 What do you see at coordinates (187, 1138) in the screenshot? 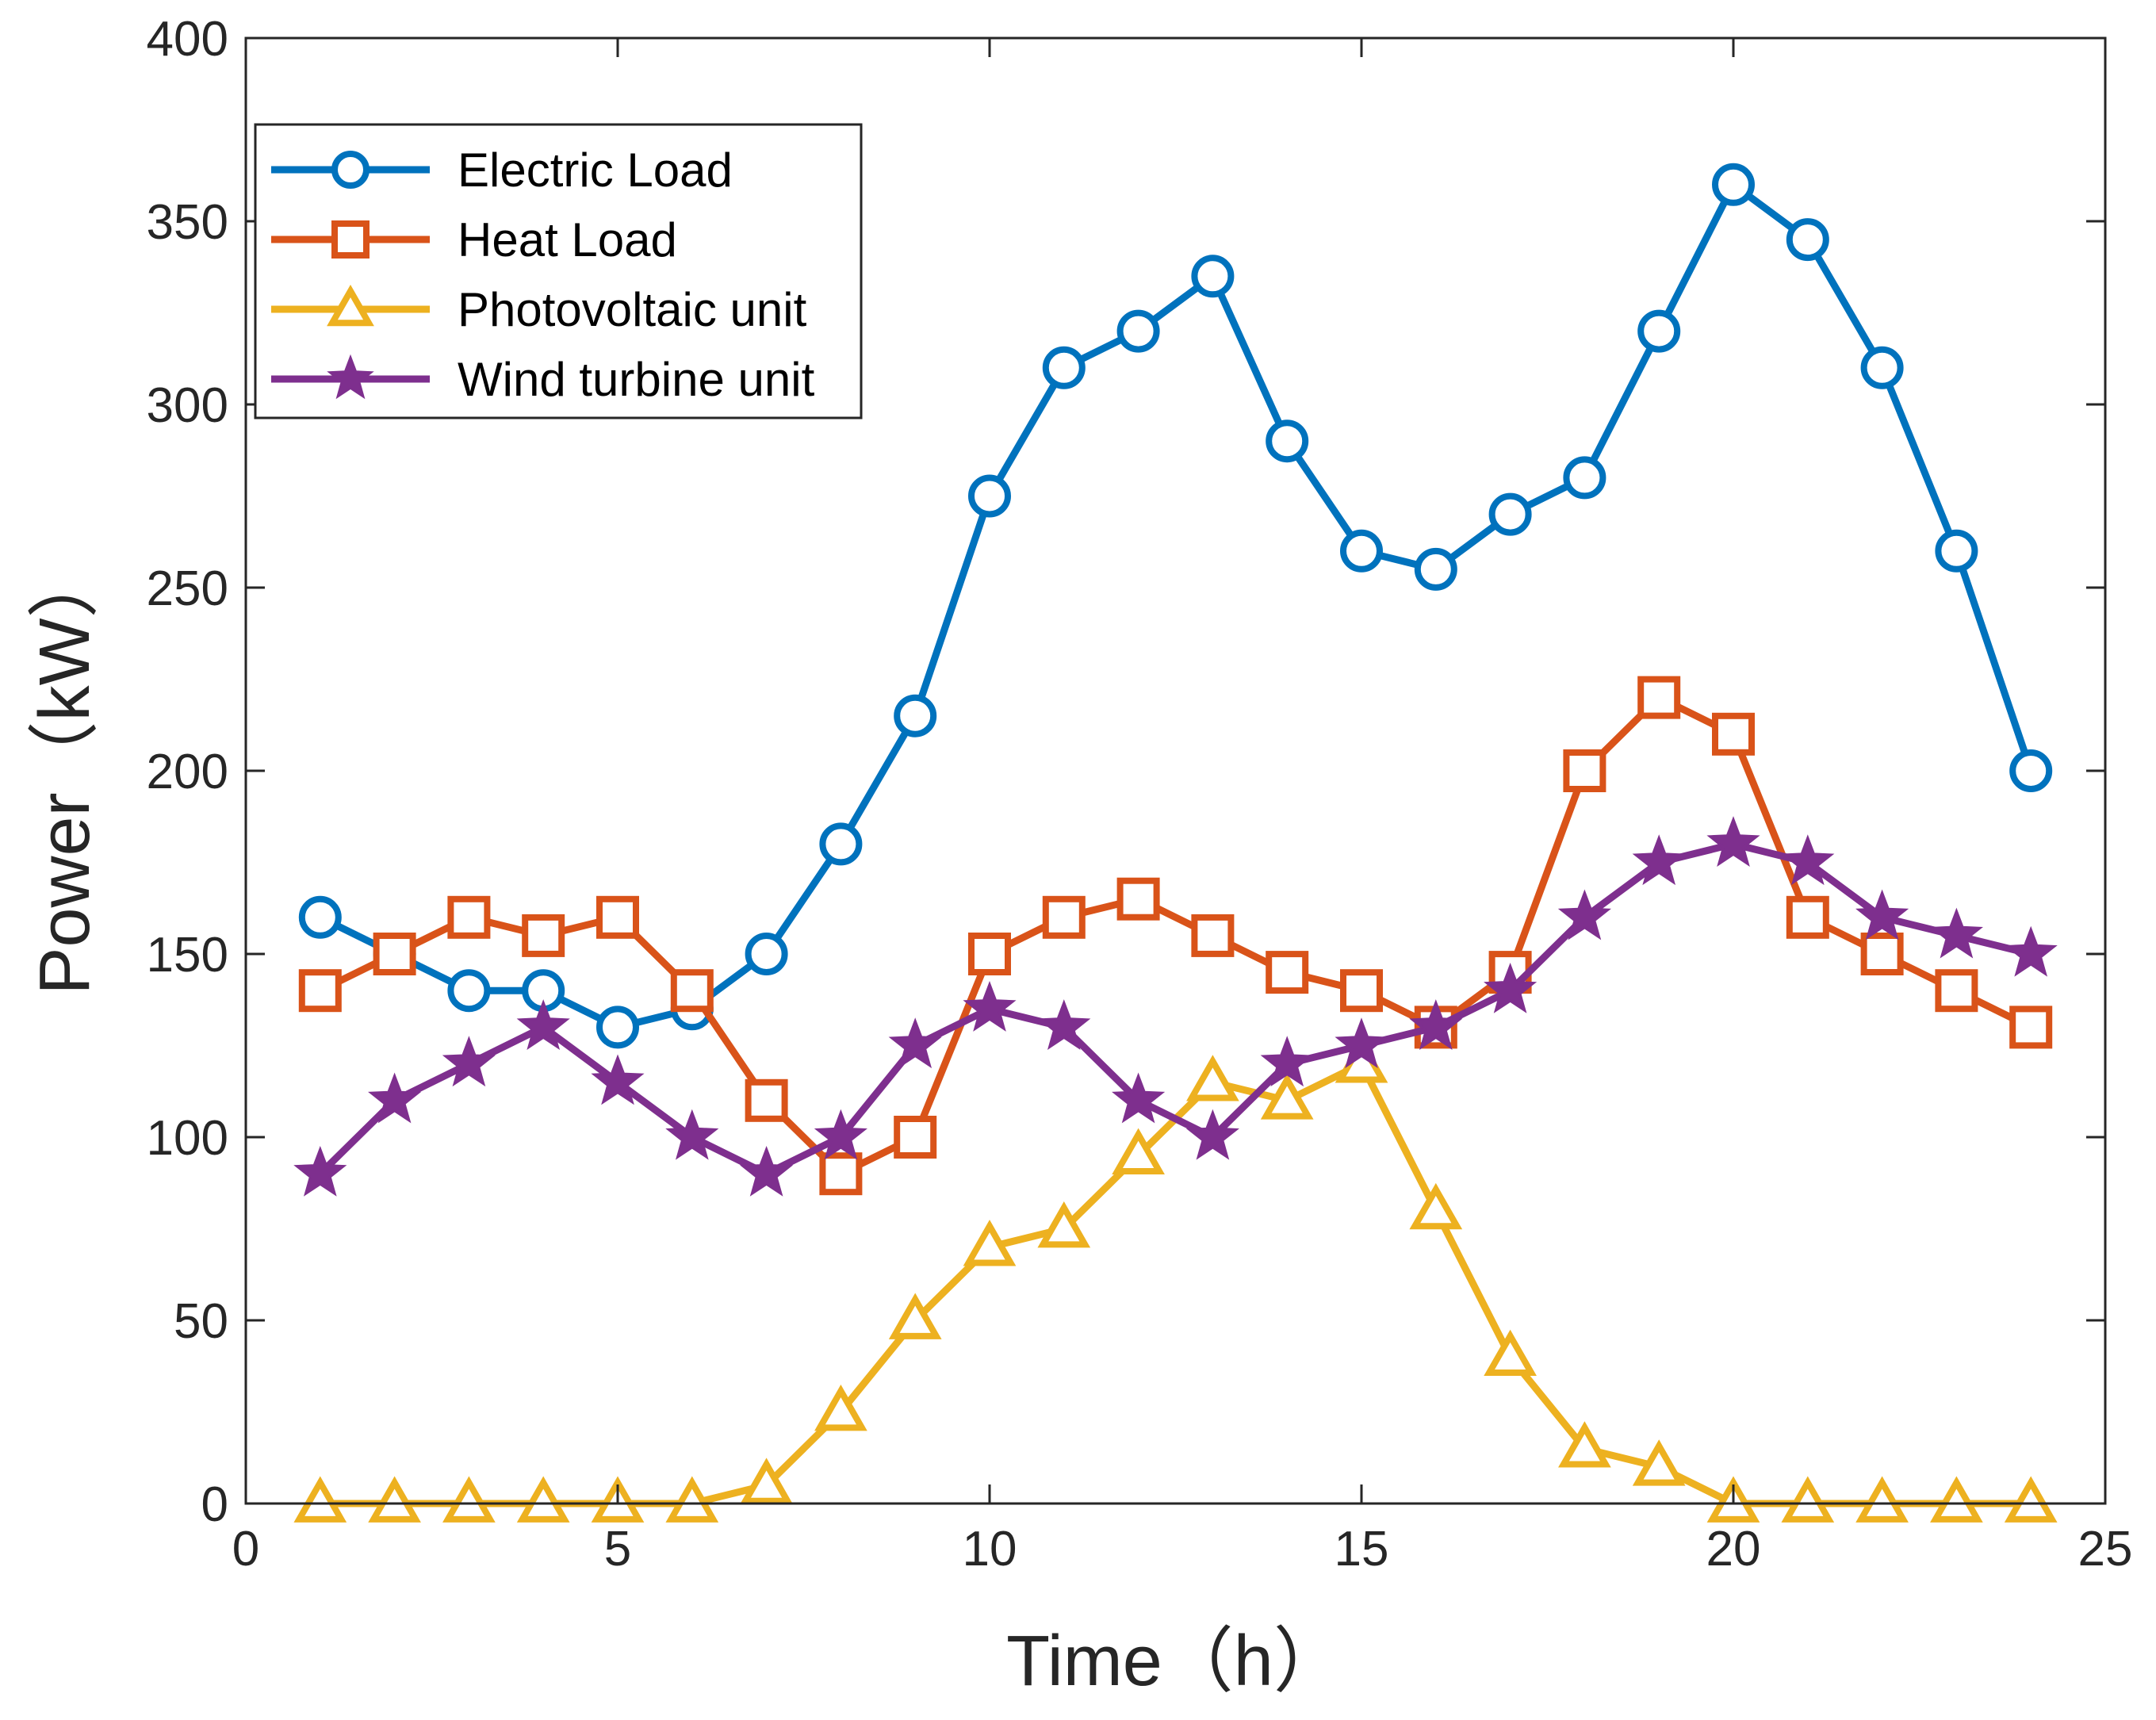
I see `y-tick-label: 100` at bounding box center [187, 1138].